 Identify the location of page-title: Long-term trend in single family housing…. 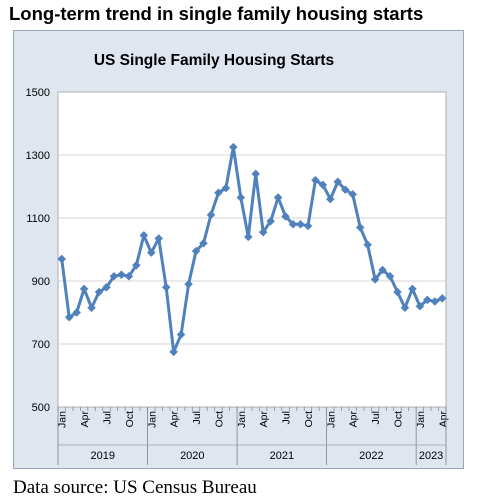
(216, 13).